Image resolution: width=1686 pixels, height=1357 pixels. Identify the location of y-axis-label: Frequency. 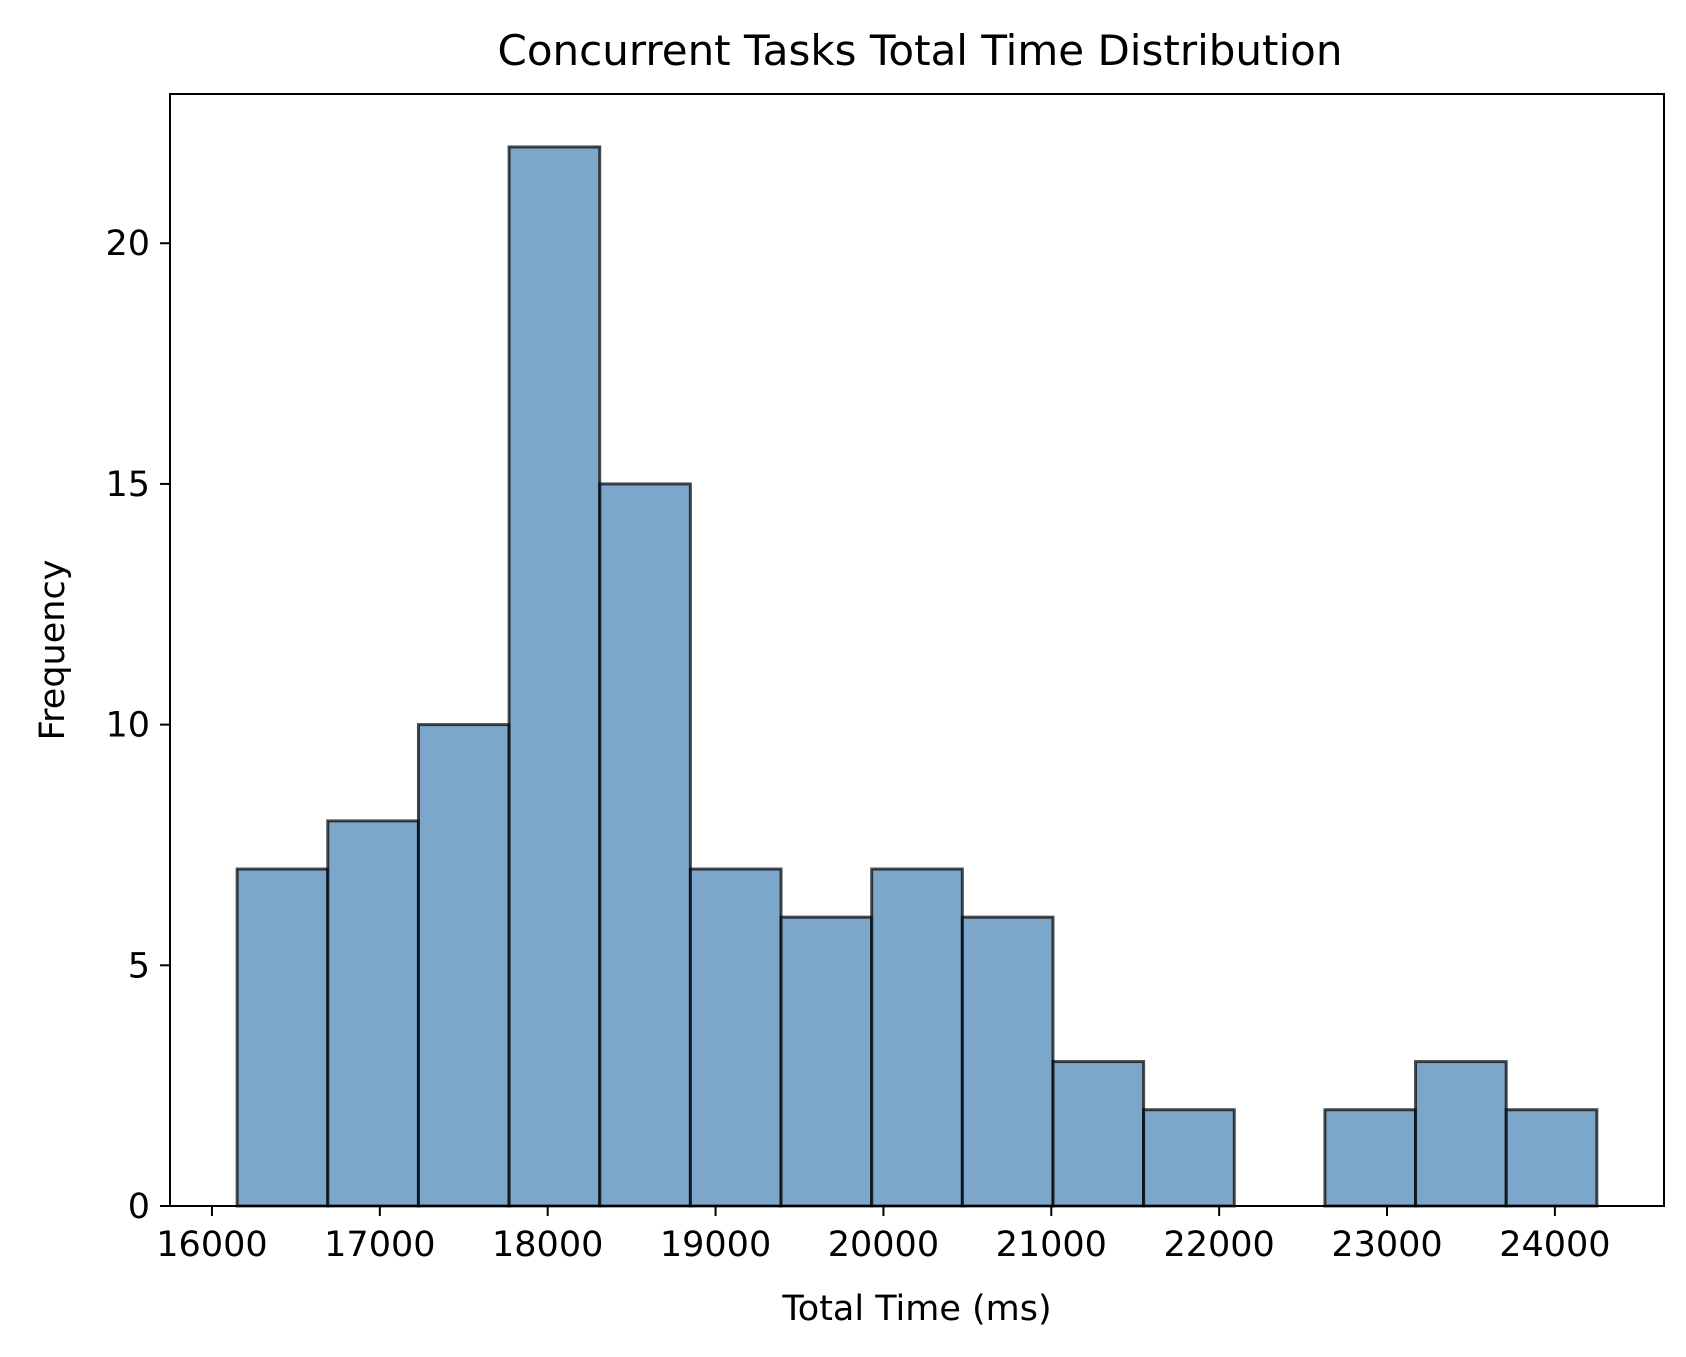
(53, 650).